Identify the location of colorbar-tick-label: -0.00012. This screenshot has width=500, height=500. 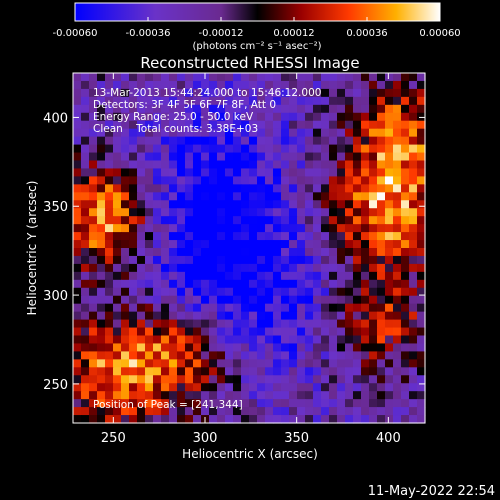
(221, 33).